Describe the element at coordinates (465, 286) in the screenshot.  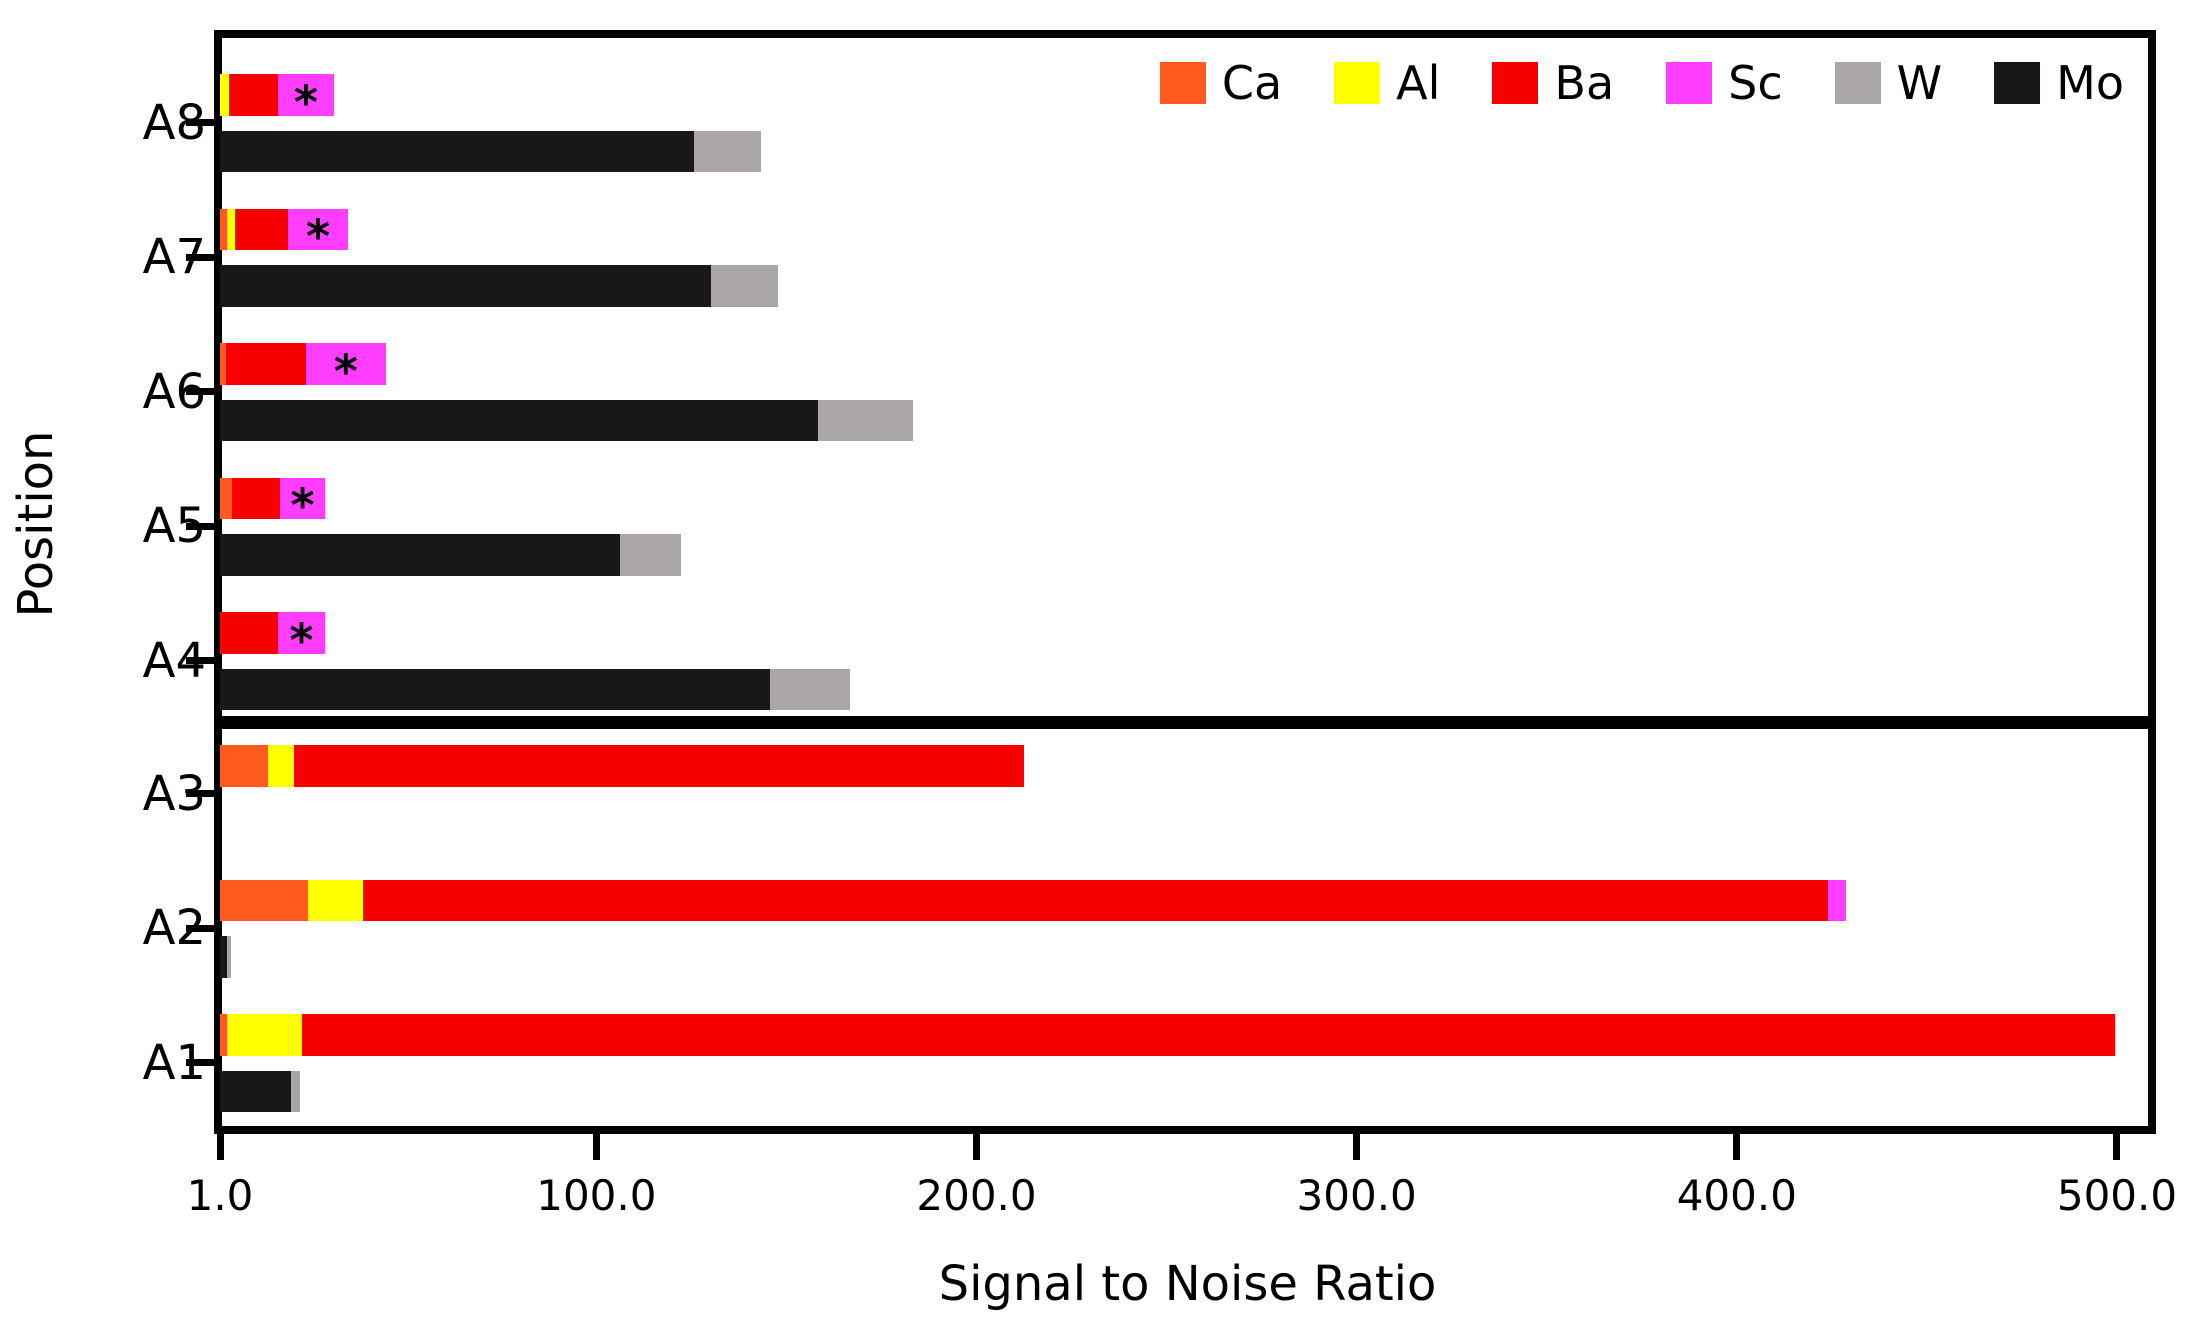
I see `bar-segment-A7-Mo` at that location.